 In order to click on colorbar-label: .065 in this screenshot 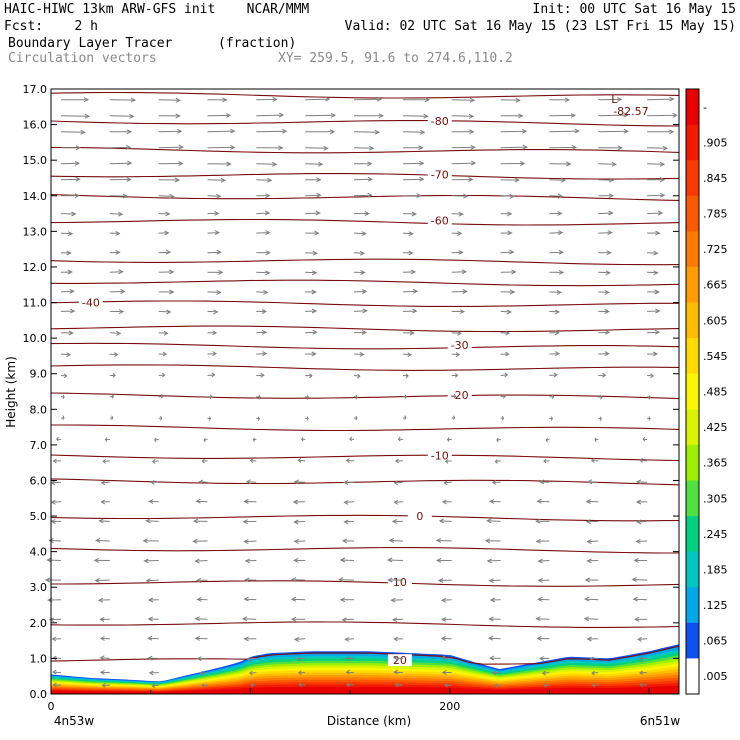, I will do `click(715, 641)`.